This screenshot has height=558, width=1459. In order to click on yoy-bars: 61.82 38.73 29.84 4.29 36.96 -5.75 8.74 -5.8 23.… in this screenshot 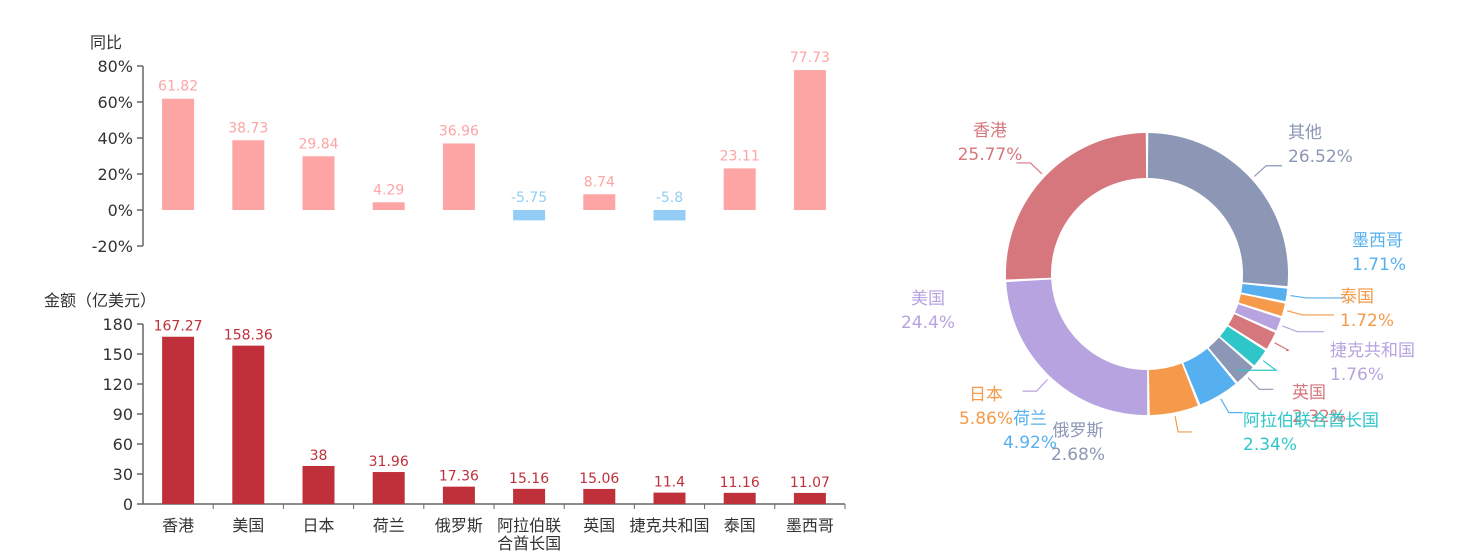, I will do `click(494, 135)`.